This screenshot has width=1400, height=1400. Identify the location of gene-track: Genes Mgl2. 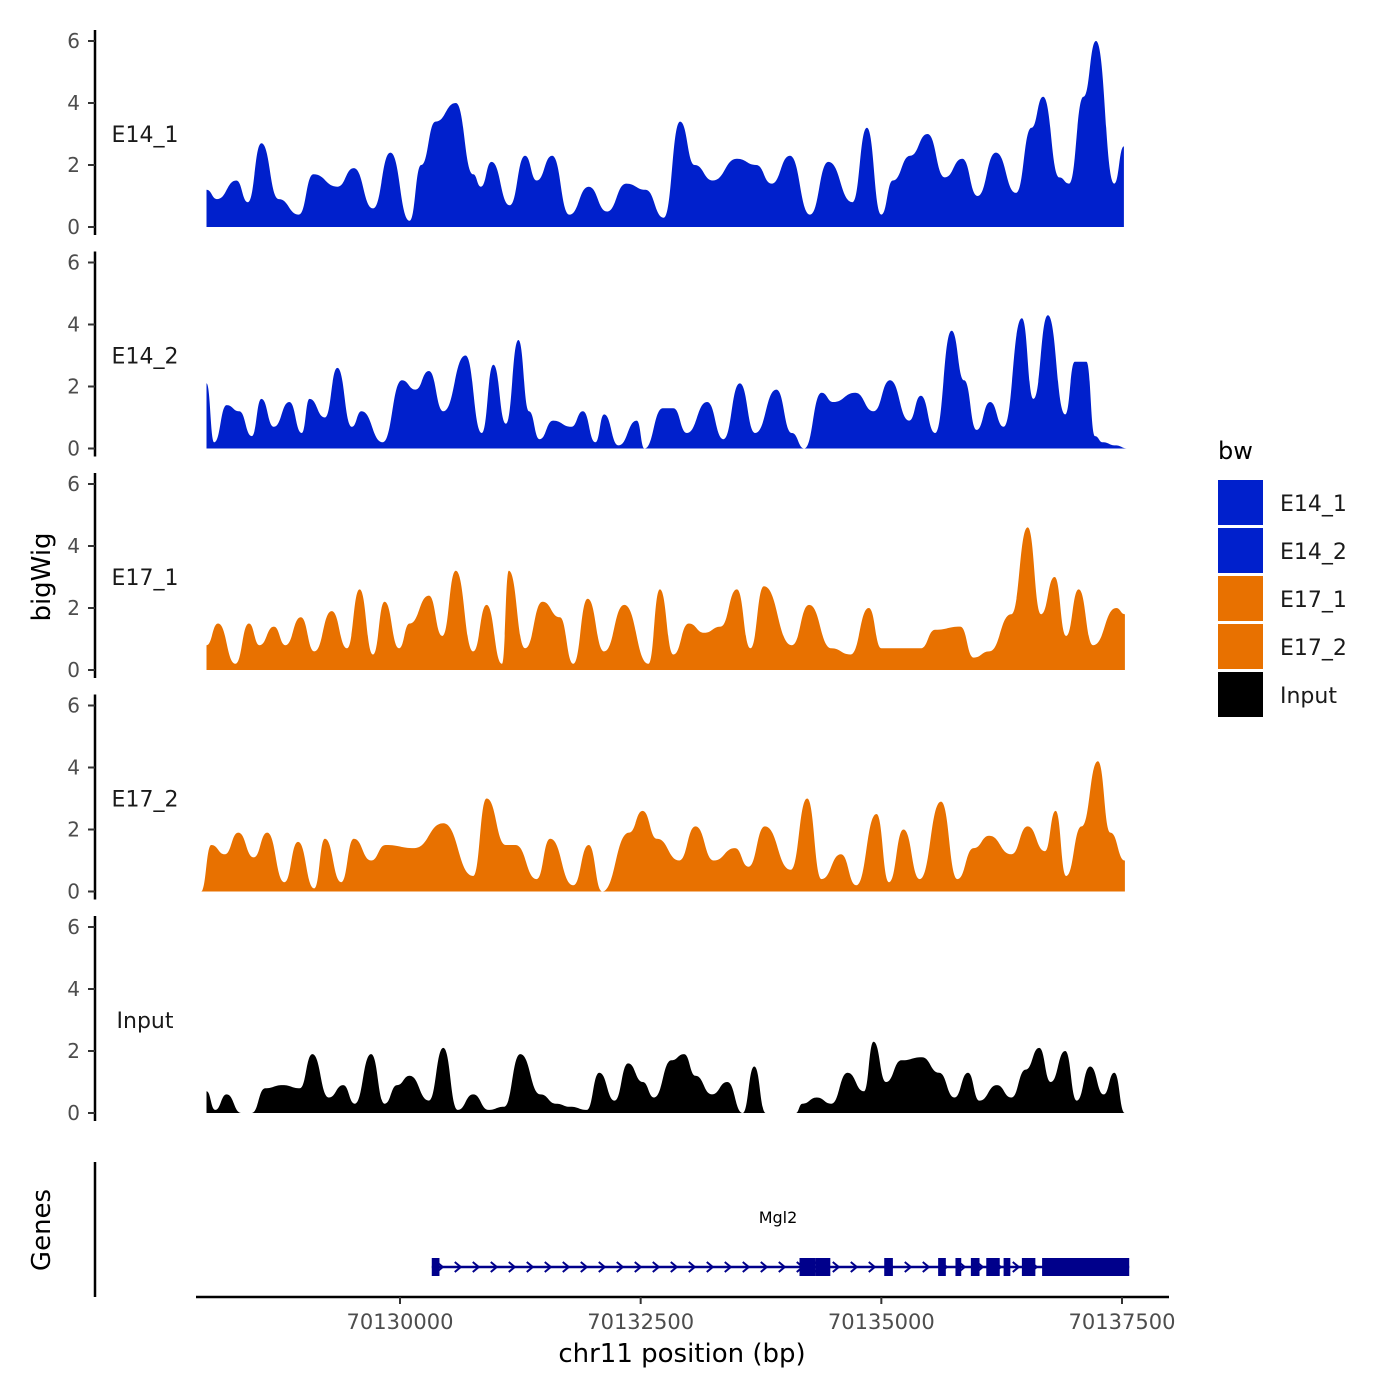
(578, 1229).